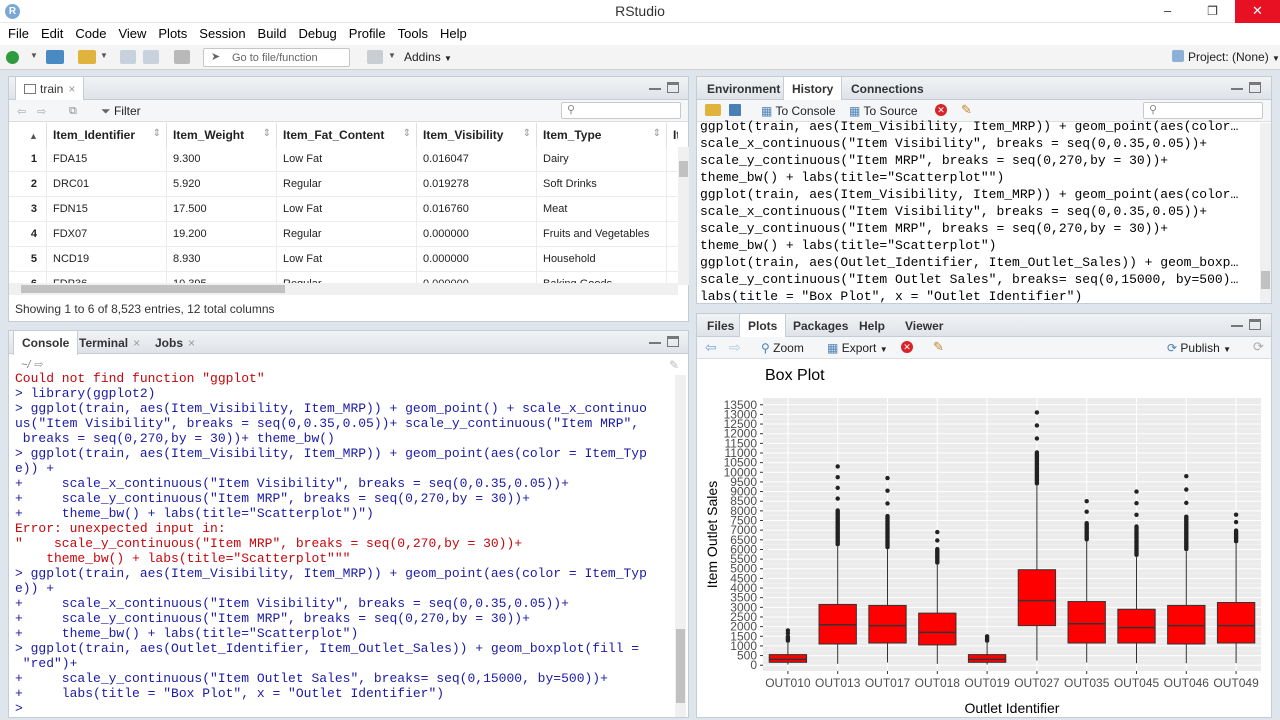 Image resolution: width=1280 pixels, height=720 pixels. Describe the element at coordinates (735, 347) in the screenshot. I see `next-plot-icon: ⇨` at that location.